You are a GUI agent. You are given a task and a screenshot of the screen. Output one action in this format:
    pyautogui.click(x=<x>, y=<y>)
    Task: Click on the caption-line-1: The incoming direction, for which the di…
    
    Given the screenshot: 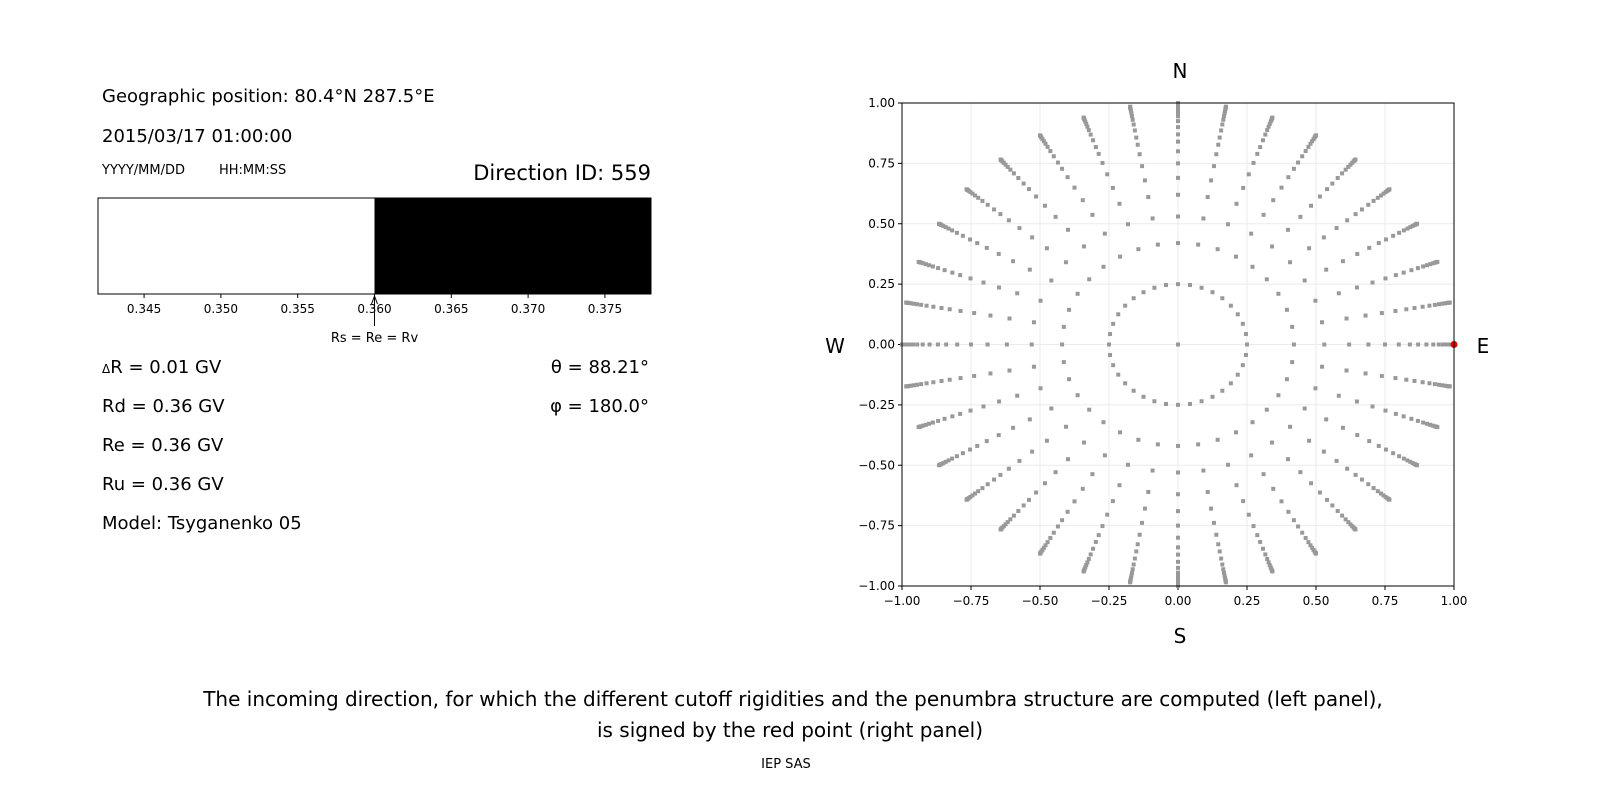 What is the action you would take?
    pyautogui.click(x=792, y=699)
    